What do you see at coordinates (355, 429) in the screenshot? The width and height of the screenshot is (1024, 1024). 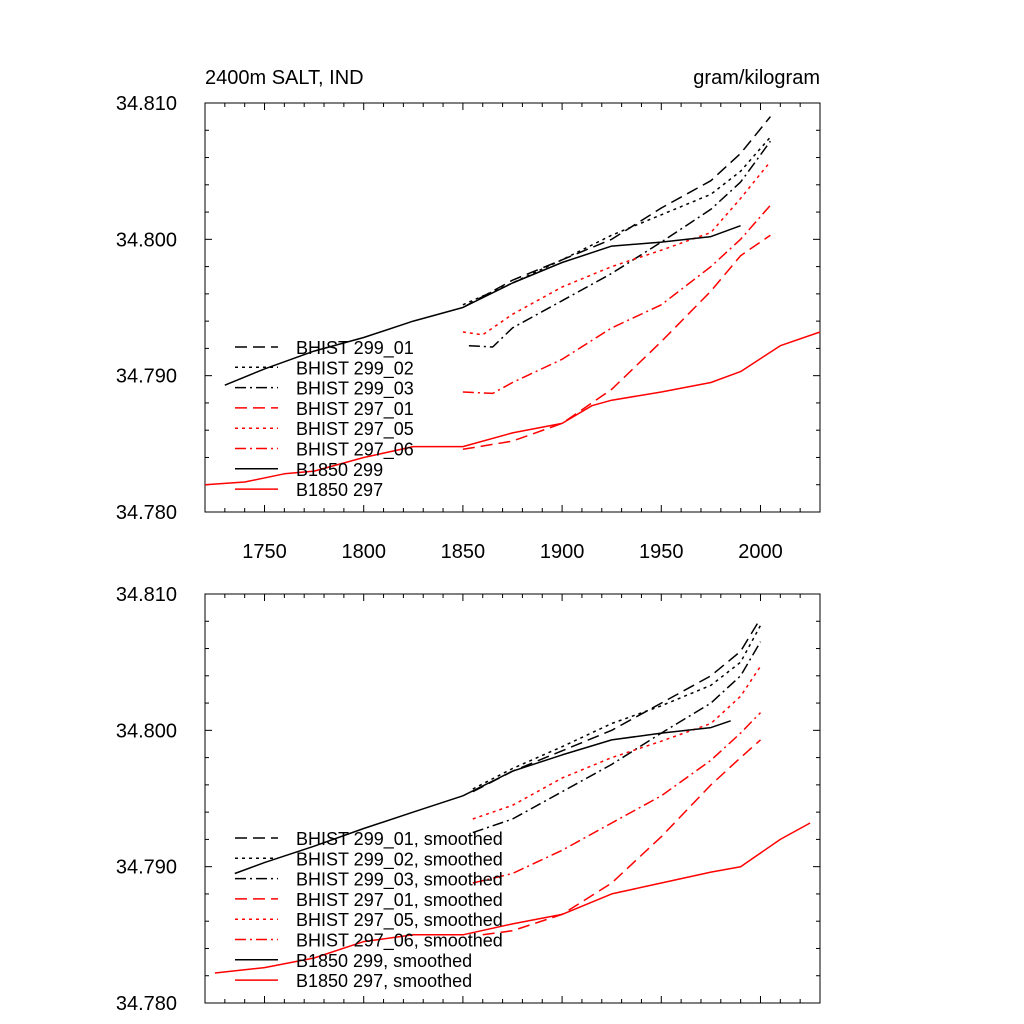 I see `legend-label: BHIST 297_05` at bounding box center [355, 429].